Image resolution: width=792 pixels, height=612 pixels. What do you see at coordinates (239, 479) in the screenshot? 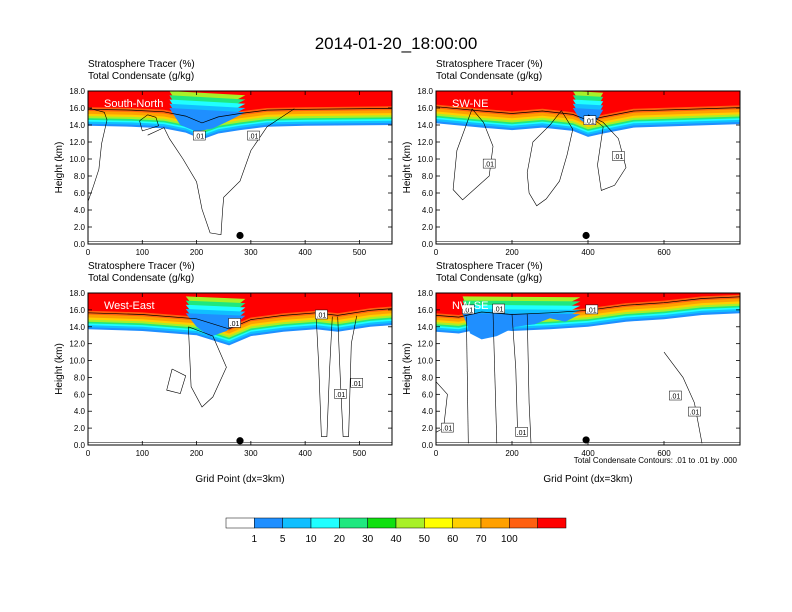
I see `x-axis-label: Grid Point (dx=3km)` at bounding box center [239, 479].